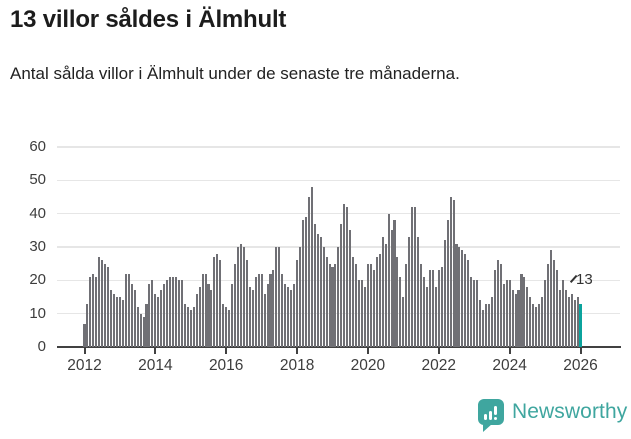  I want to click on page-title: 13 villor såldes i Älmhult, so click(148, 19).